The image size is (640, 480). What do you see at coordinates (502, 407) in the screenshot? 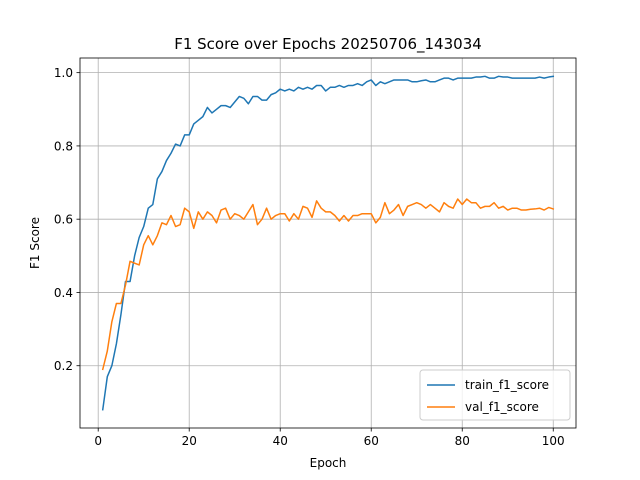
I see `legend-label-val: val_f1_score` at bounding box center [502, 407].